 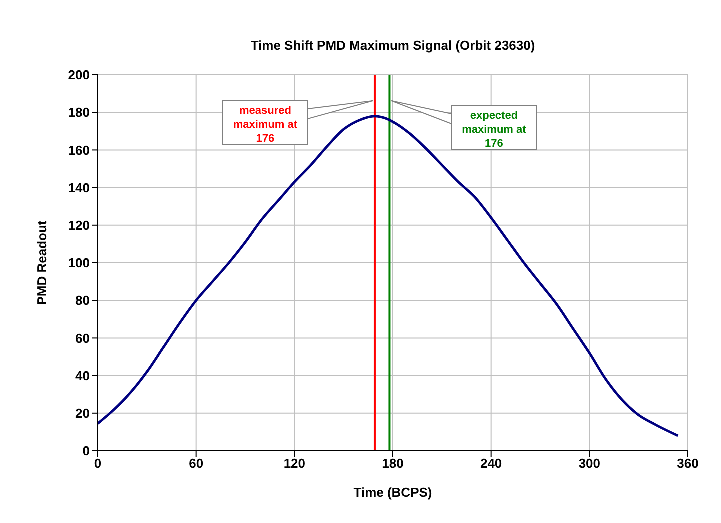 What do you see at coordinates (79, 188) in the screenshot?
I see `y-tick-label: 140` at bounding box center [79, 188].